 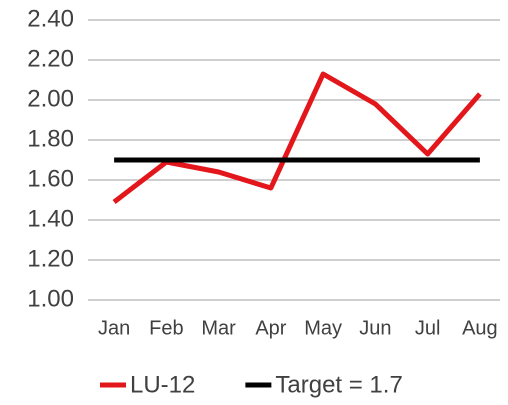 What do you see at coordinates (50, 258) in the screenshot?
I see `y-tick-label: 1.20` at bounding box center [50, 258].